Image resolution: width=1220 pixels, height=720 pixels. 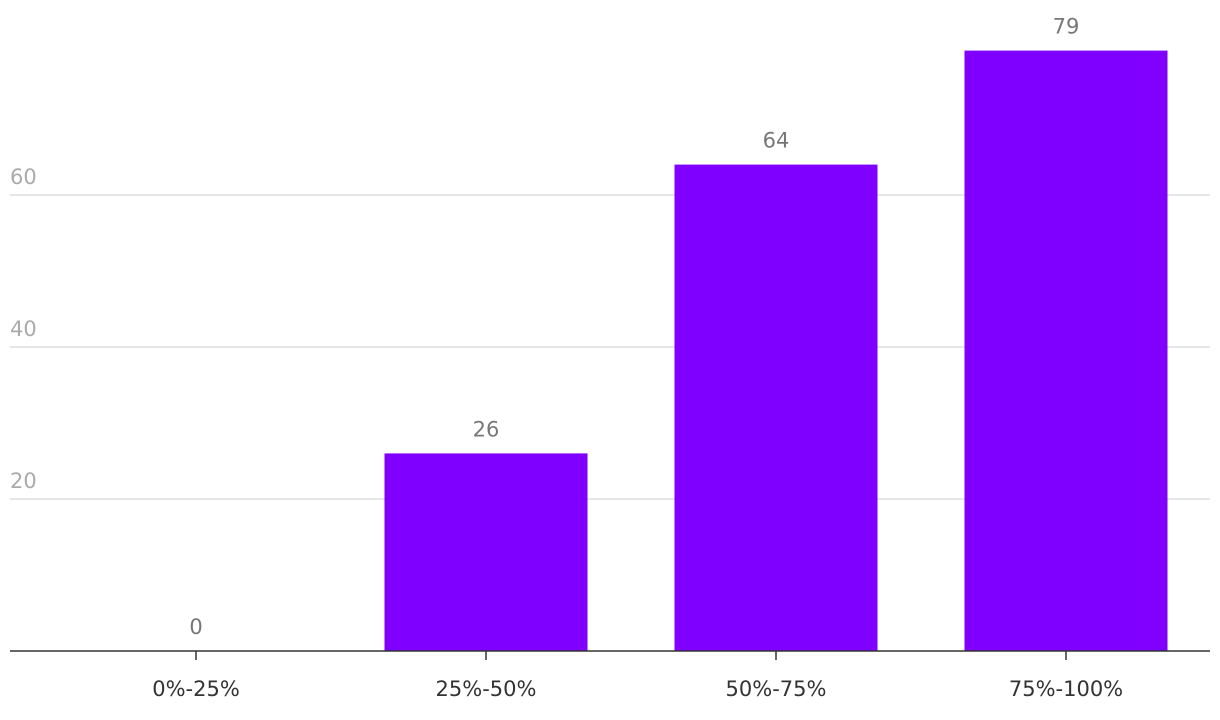 I want to click on y-tick-label: 60, so click(x=23, y=177).